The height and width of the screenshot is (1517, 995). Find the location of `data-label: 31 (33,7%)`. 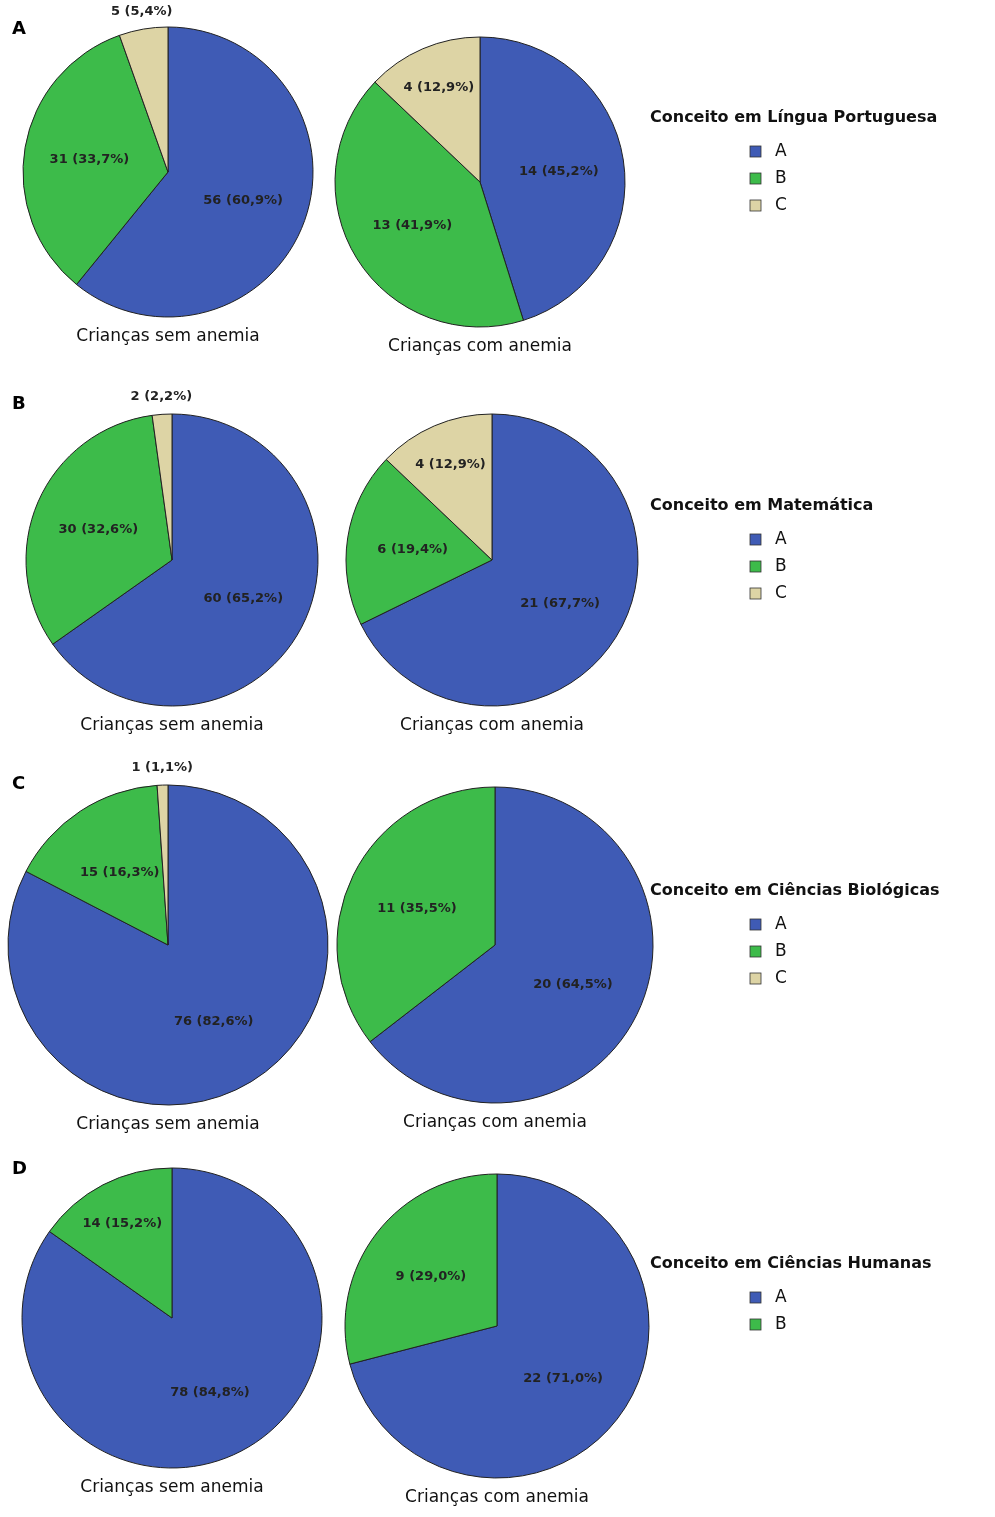

data-label: 31 (33,7%) is located at coordinates (89, 159).